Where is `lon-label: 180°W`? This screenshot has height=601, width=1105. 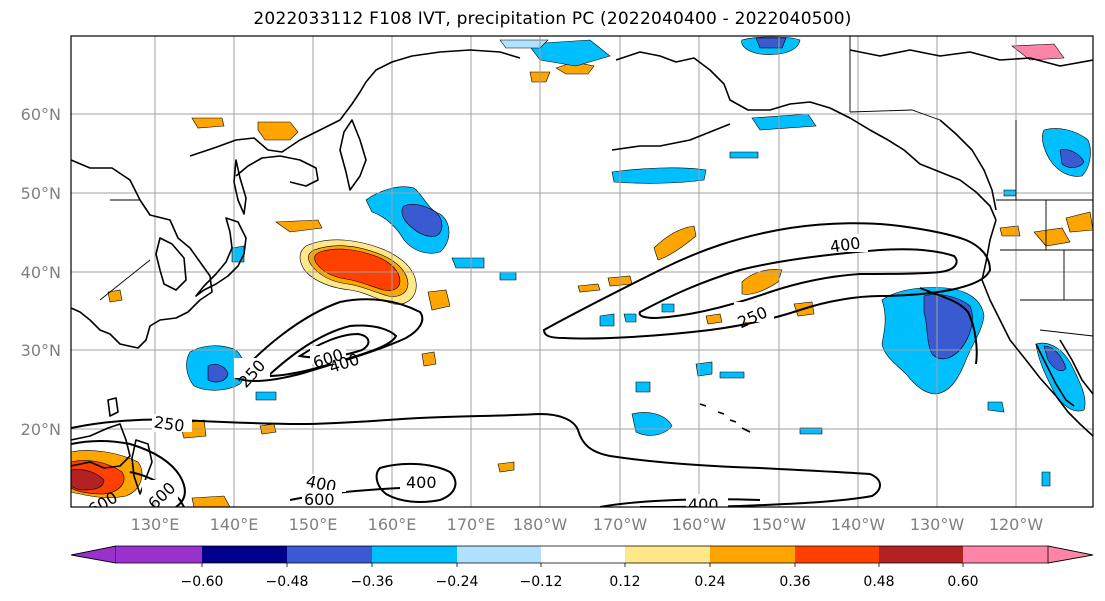
lon-label: 180°W is located at coordinates (540, 524).